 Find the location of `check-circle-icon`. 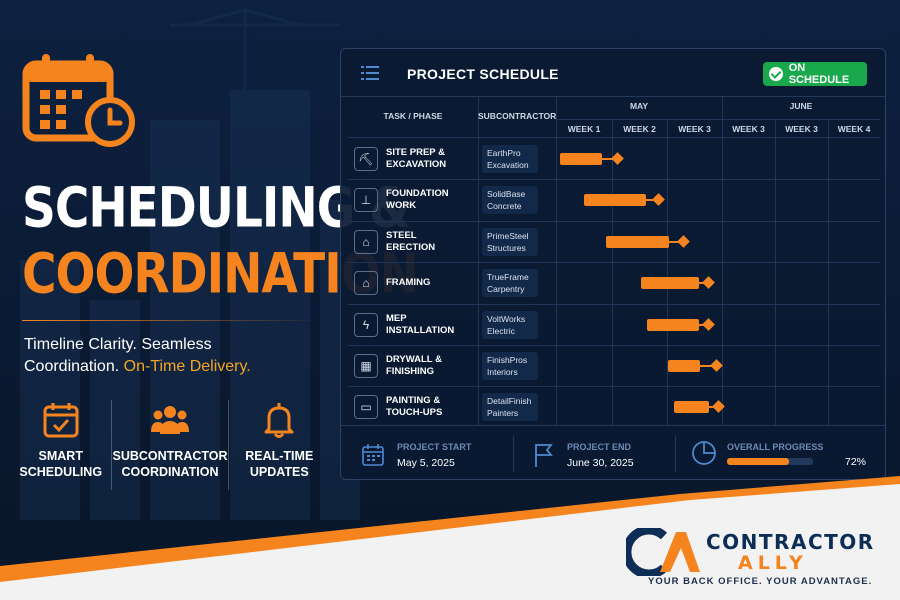

check-circle-icon is located at coordinates (776, 74).